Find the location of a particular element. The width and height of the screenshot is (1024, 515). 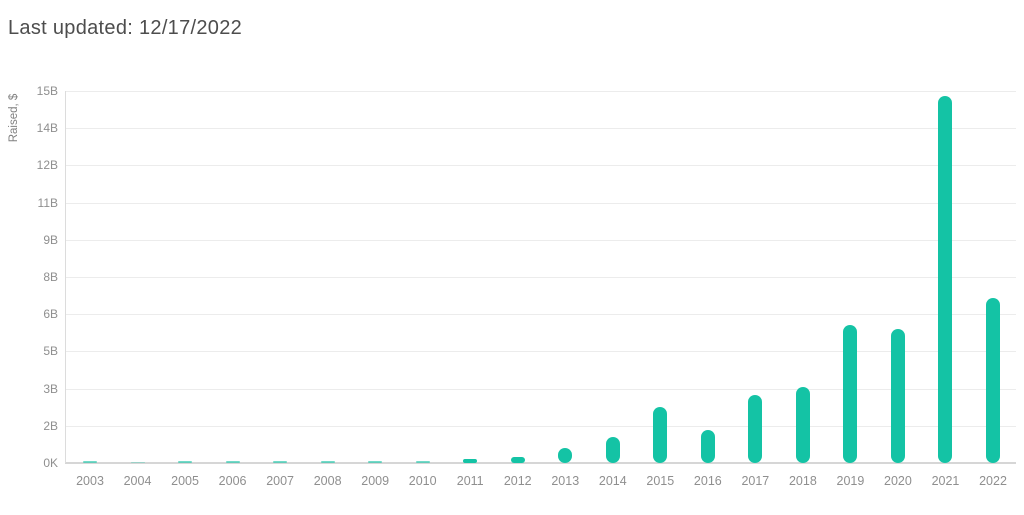

x-tick-2021: 2021 is located at coordinates (945, 481).